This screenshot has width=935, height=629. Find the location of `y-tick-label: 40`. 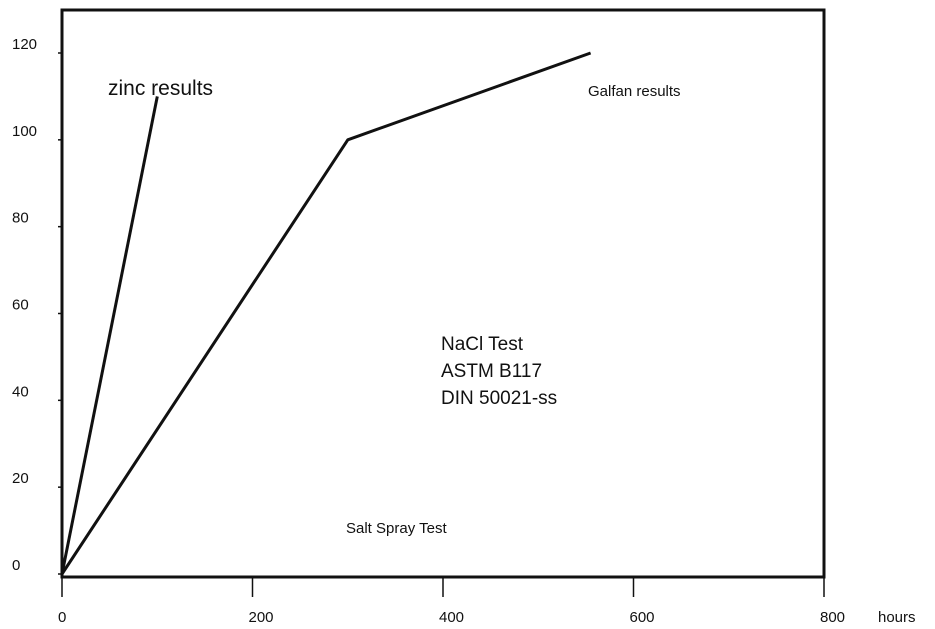

y-tick-label: 40 is located at coordinates (20, 391).